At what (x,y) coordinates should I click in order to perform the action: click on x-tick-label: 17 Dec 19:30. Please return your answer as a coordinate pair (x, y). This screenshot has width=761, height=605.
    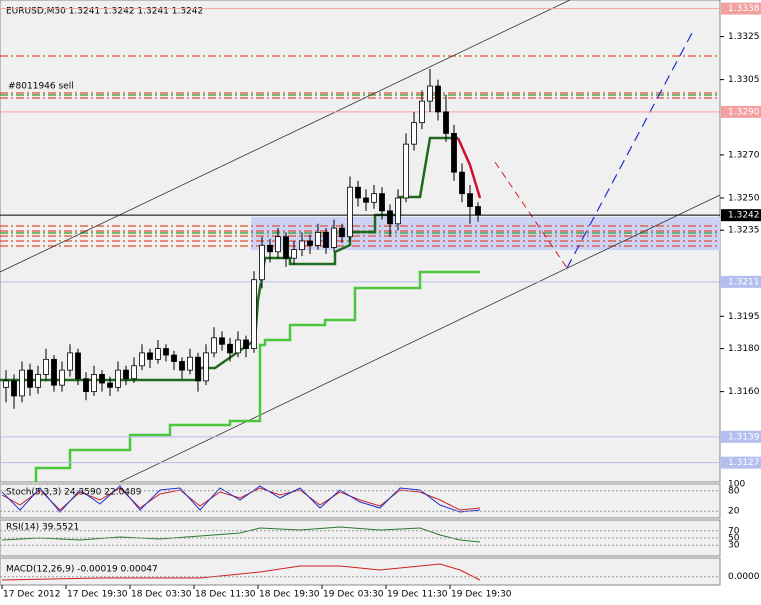
    Looking at the image, I should click on (97, 595).